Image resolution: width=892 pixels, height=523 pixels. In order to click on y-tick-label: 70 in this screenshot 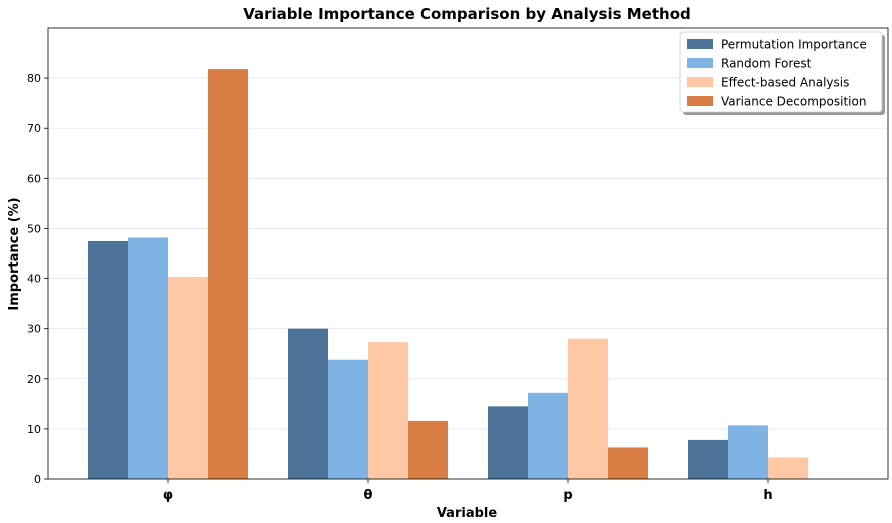, I will do `click(34, 128)`.